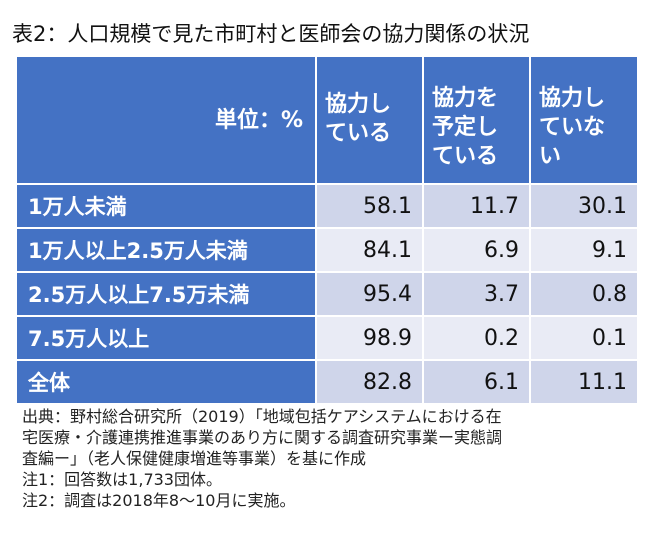  What do you see at coordinates (583, 381) in the screenshot?
I see `cell-value: 11.1` at bounding box center [583, 381].